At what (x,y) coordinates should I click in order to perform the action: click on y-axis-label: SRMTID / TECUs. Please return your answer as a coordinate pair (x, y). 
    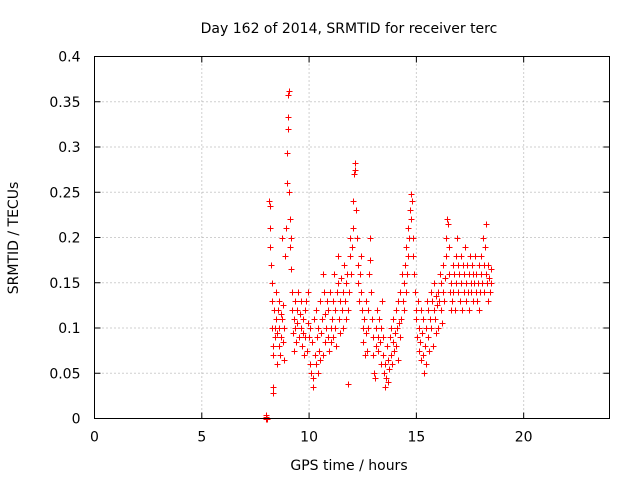
    Looking at the image, I should click on (14, 238).